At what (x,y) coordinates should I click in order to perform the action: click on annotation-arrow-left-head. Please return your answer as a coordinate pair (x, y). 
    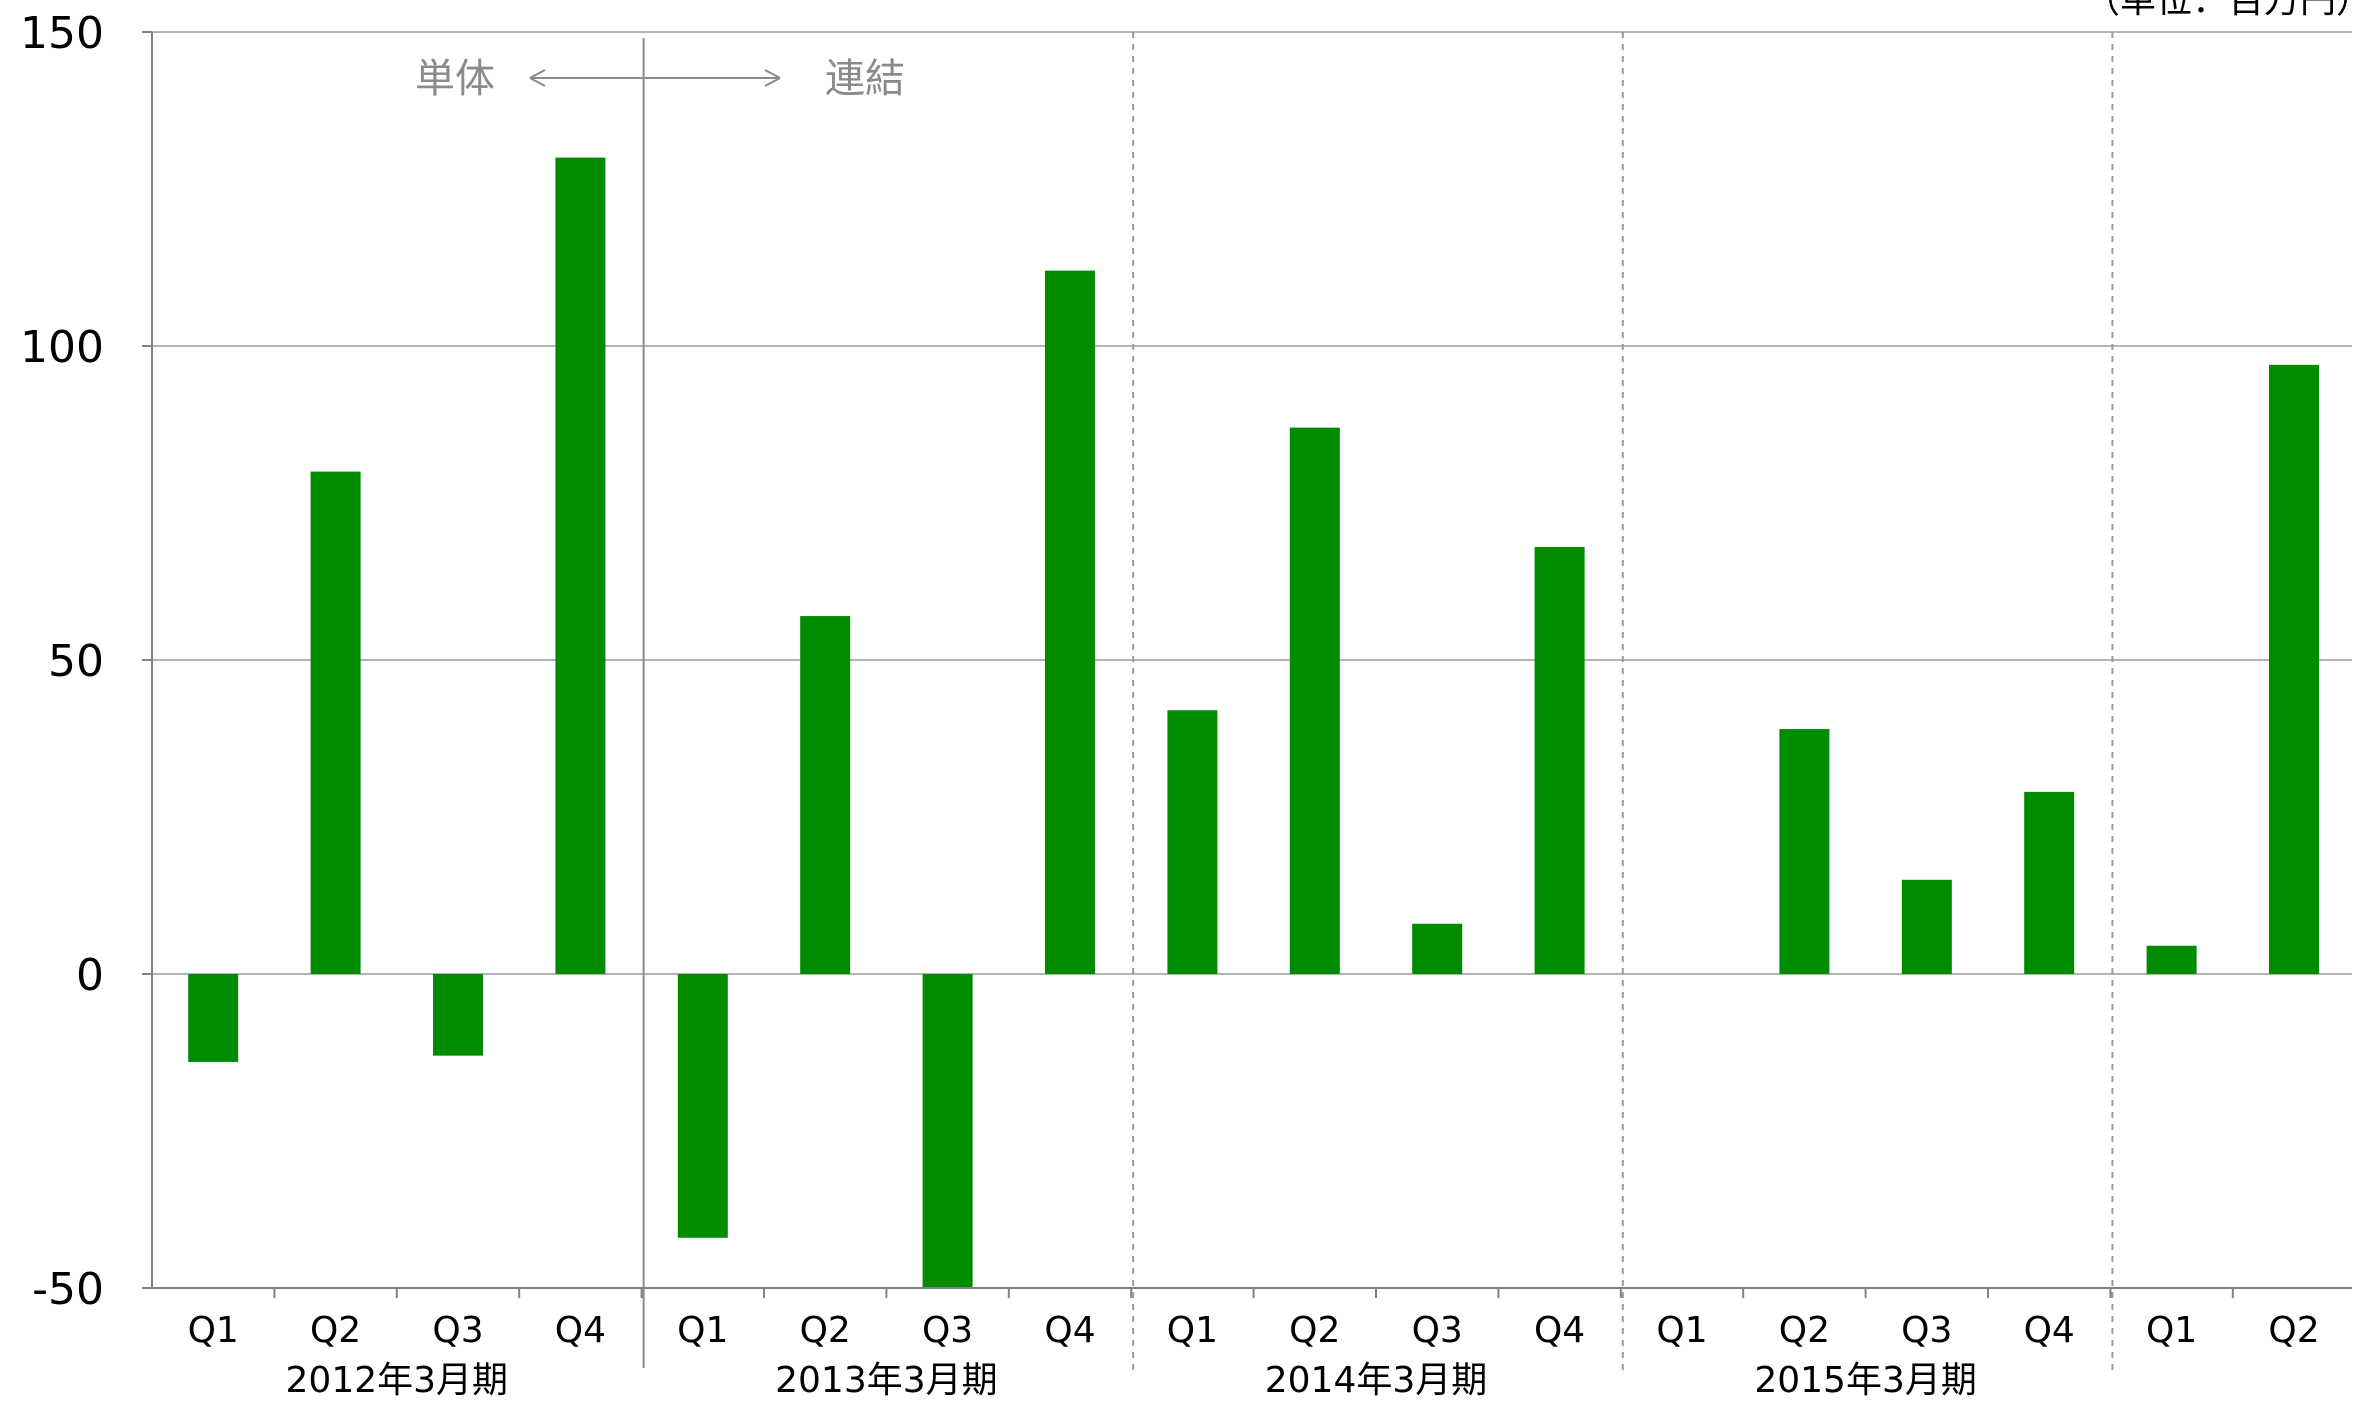
    Looking at the image, I should click on (537, 78).